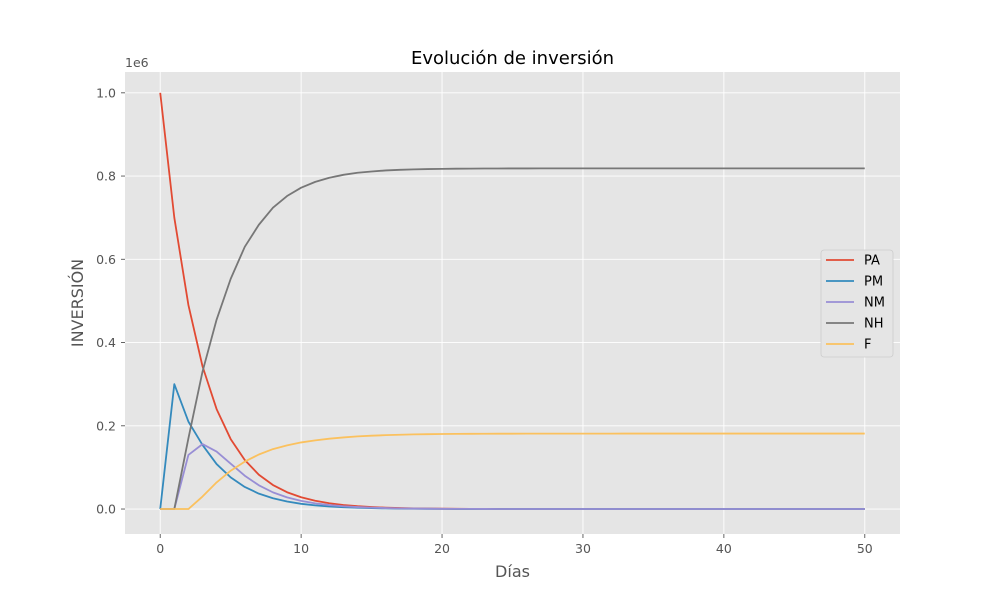  What do you see at coordinates (442, 548) in the screenshot?
I see `x-tick-label: 20` at bounding box center [442, 548].